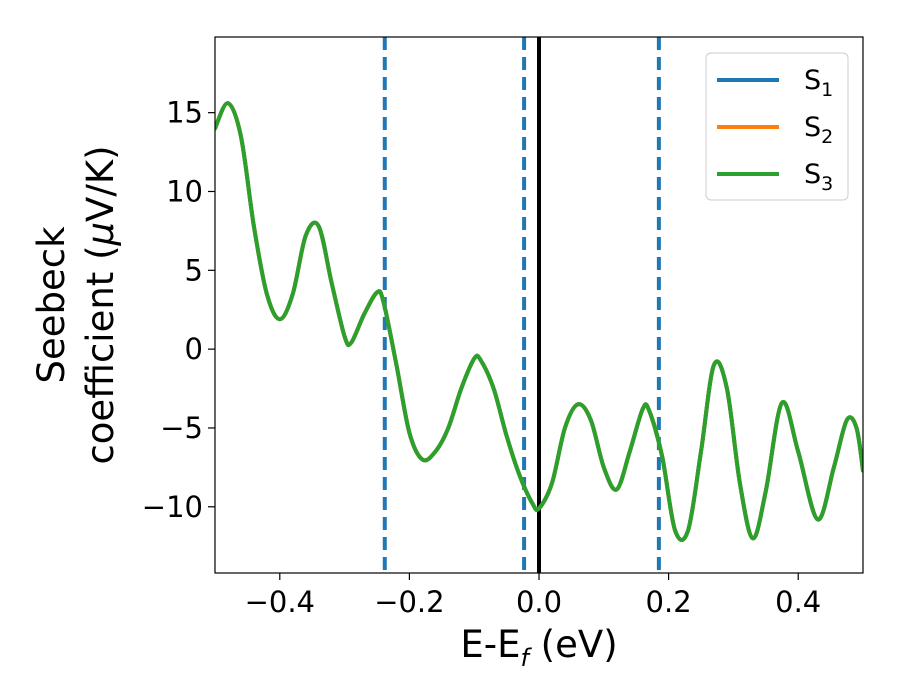 The image size is (900, 700). What do you see at coordinates (818, 83) in the screenshot?
I see `legend-label-s1: S1` at bounding box center [818, 83].